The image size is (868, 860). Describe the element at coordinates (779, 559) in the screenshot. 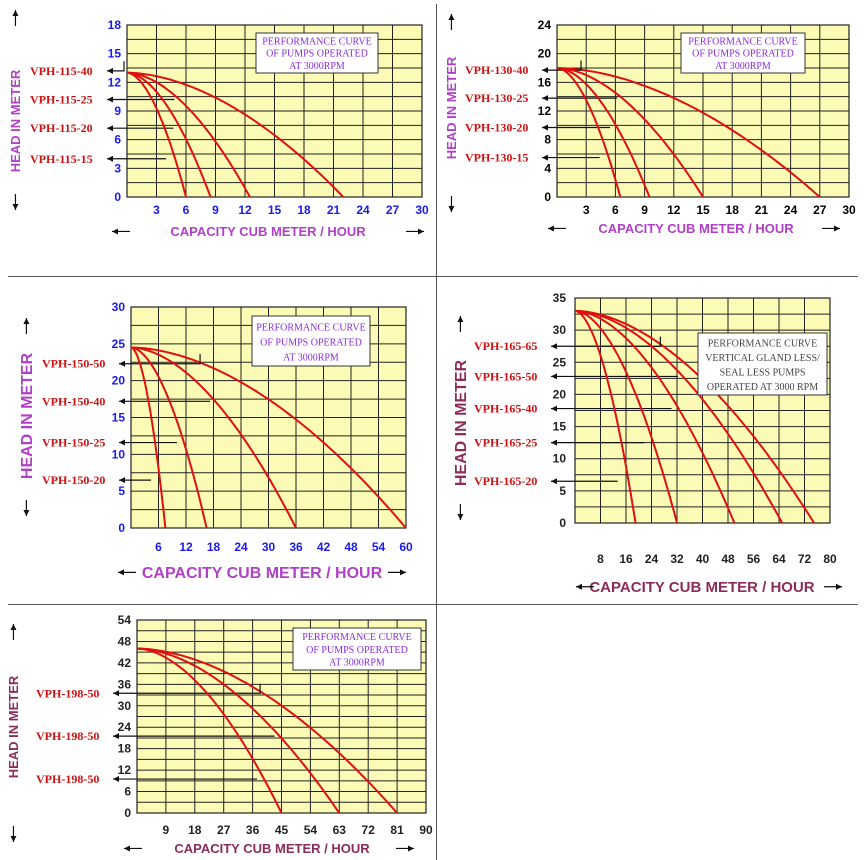

I see `x-tick-label: 64` at that location.